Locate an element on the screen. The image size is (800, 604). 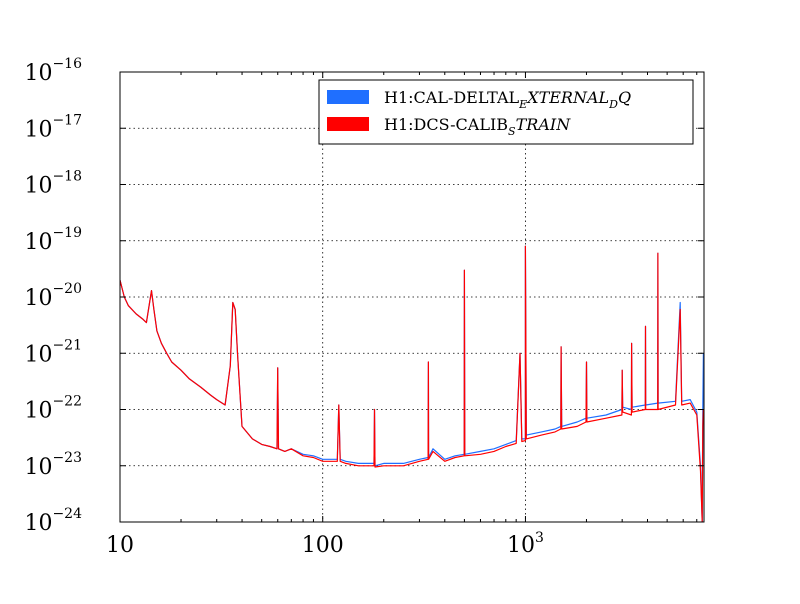
legend-label-calib-strain: H1:DCS-CALIBSTRAIN is located at coordinates (477, 126).